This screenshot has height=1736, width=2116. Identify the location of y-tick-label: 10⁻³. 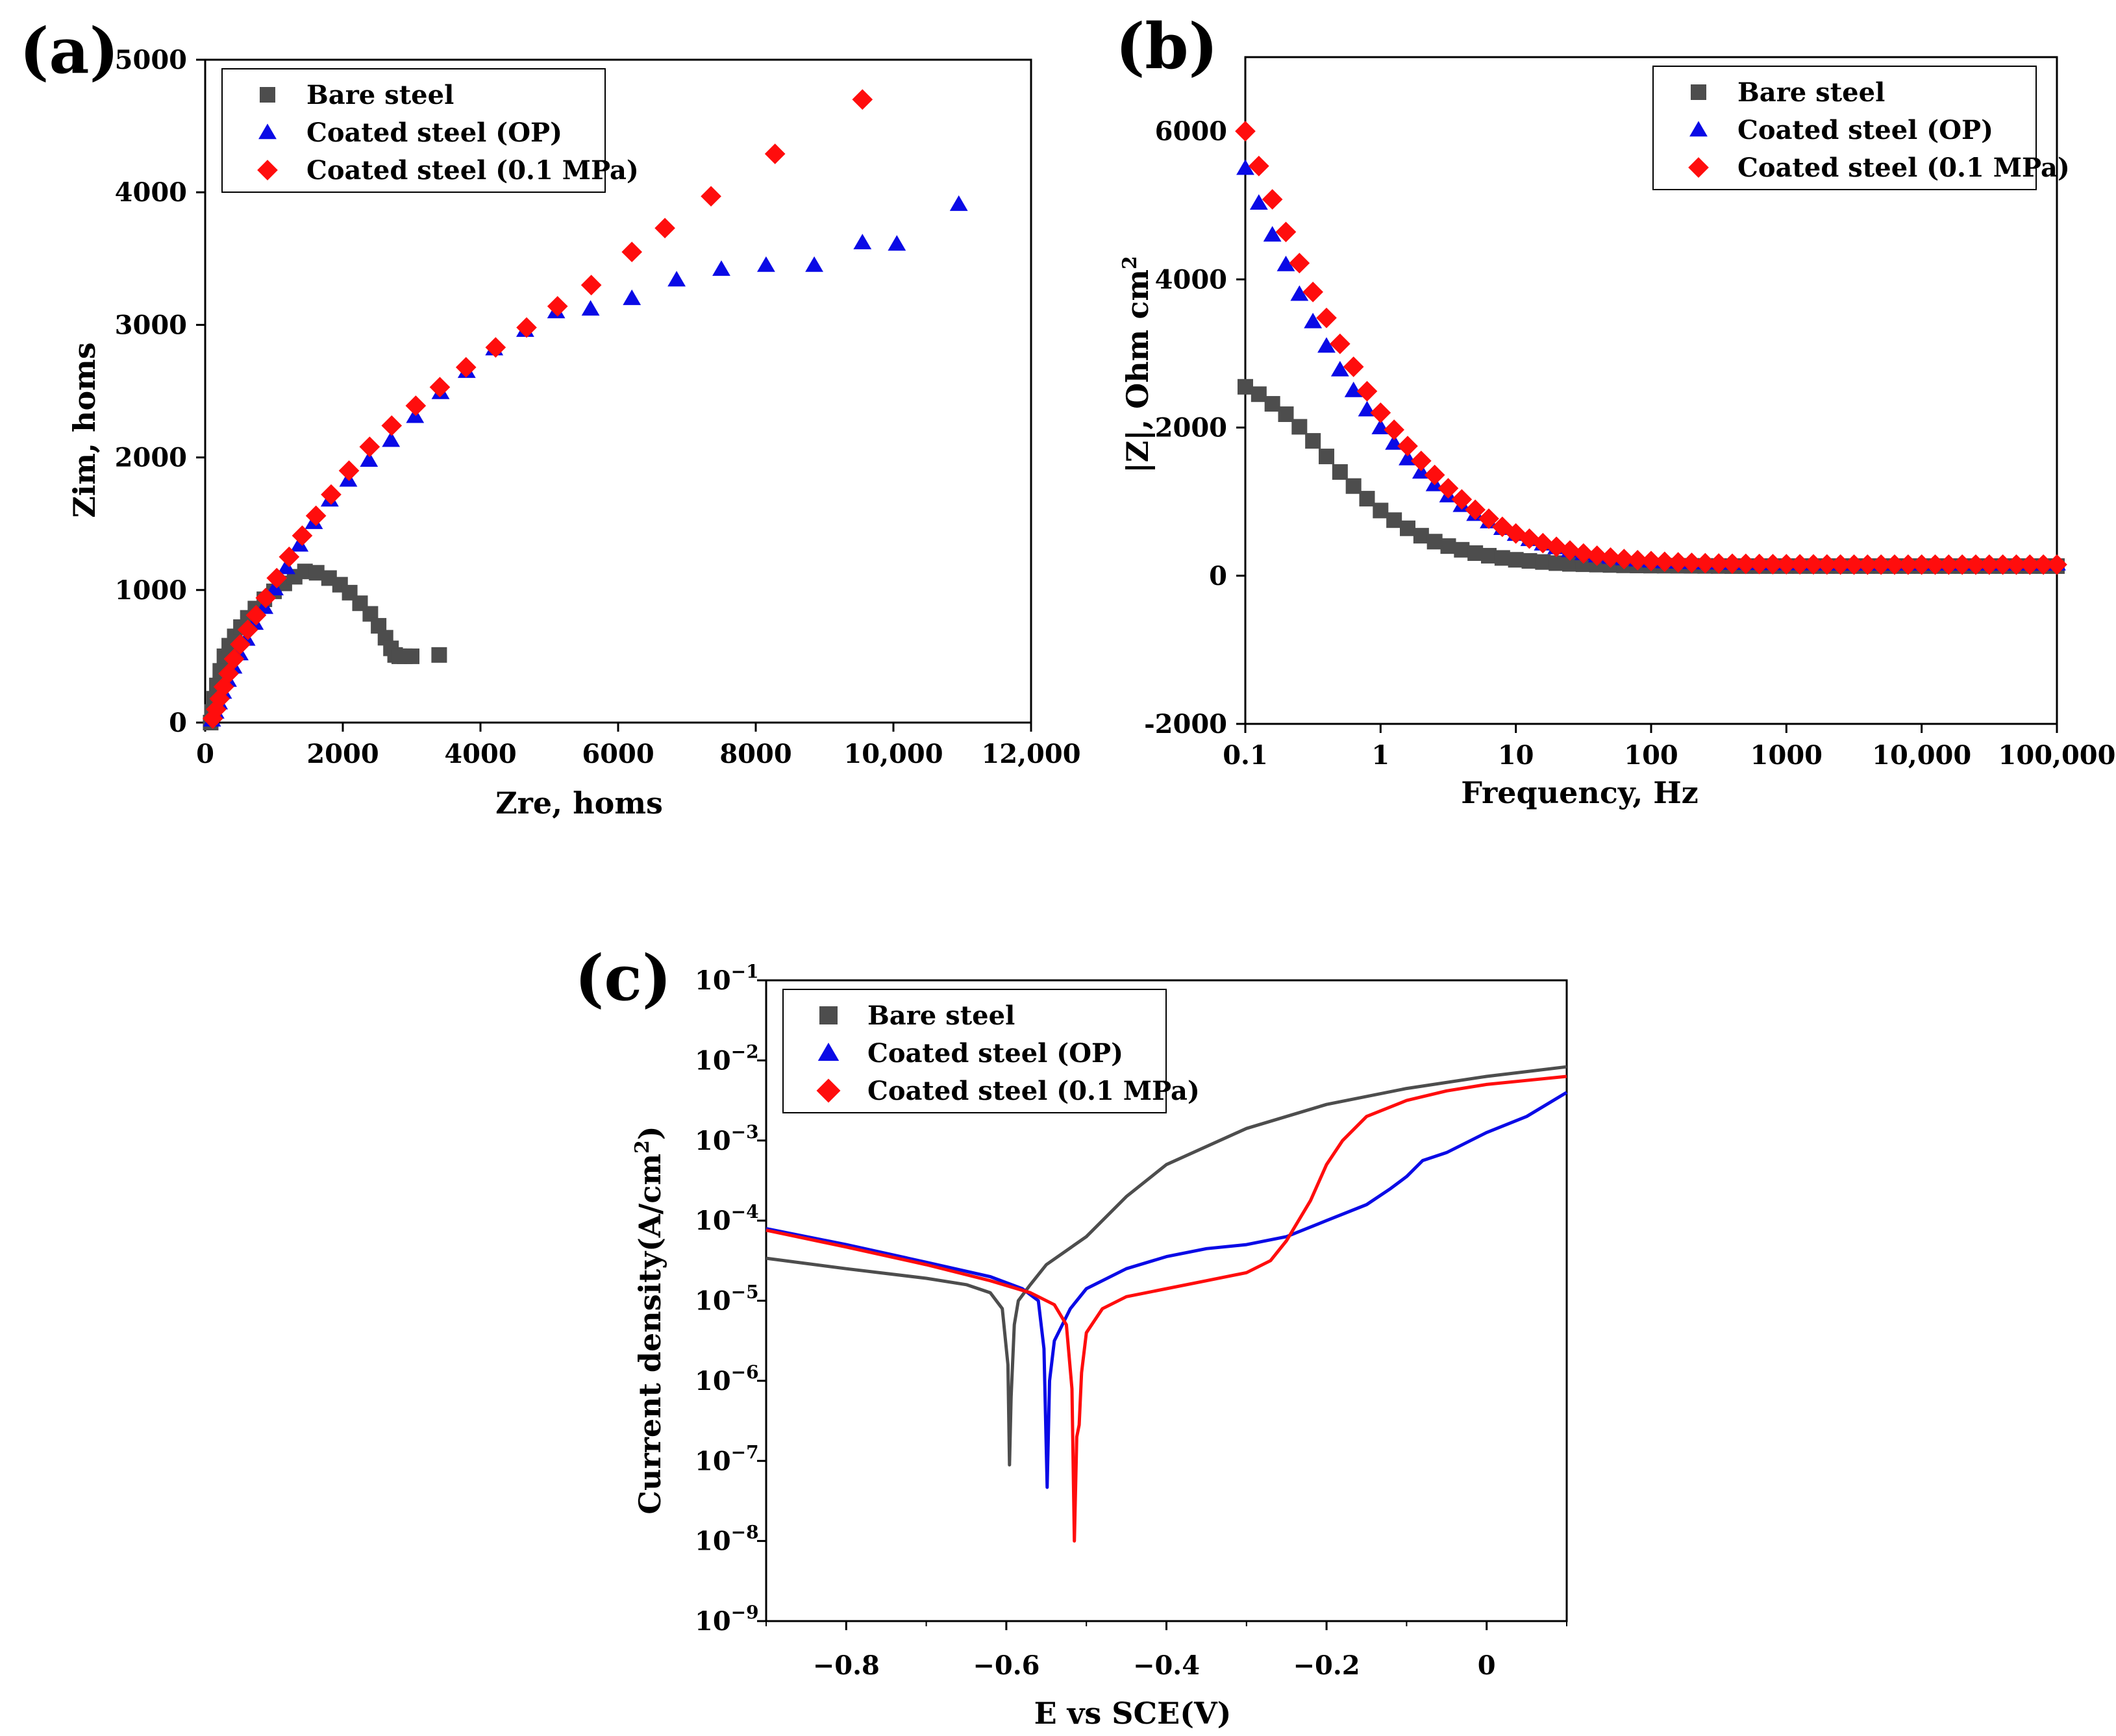
(727, 1138).